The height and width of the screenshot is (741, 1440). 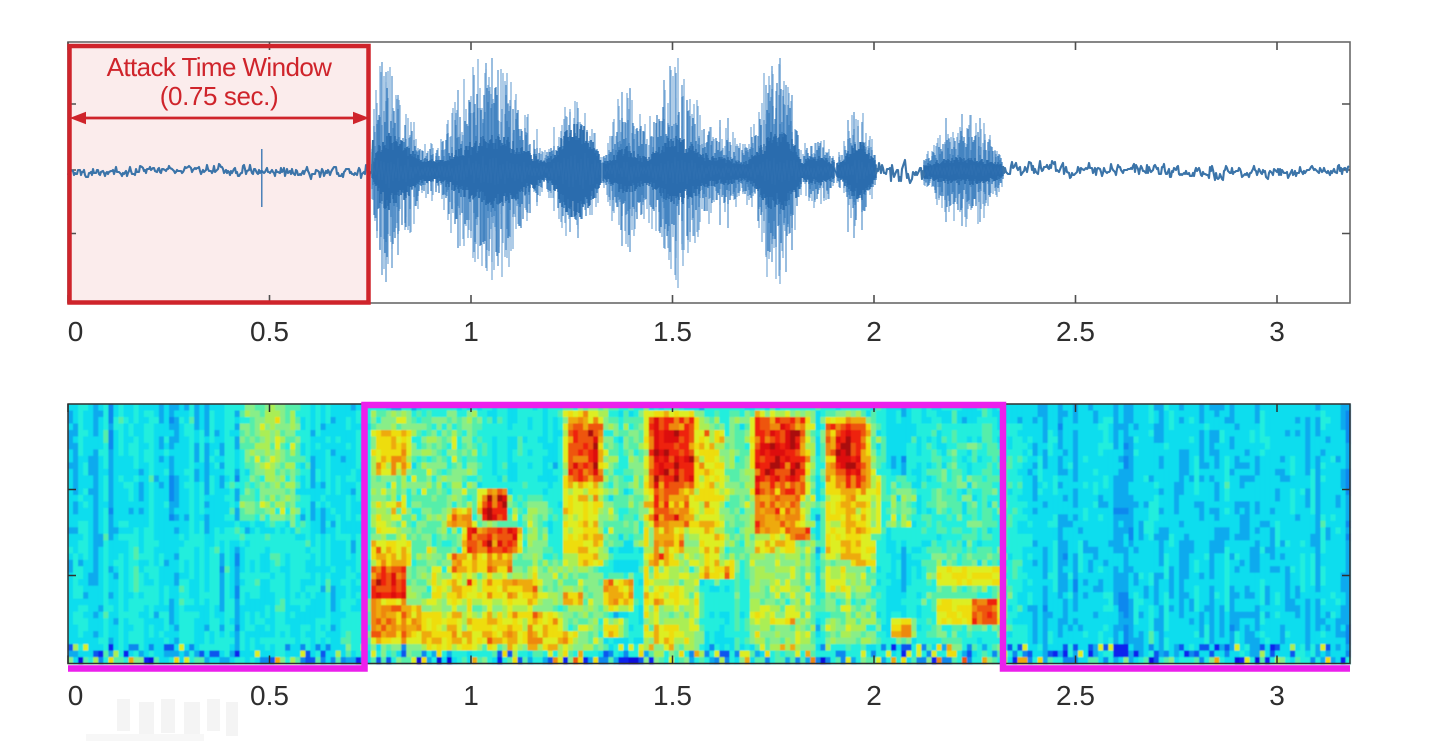 What do you see at coordinates (76, 331) in the screenshot?
I see `svg-text: 0` at bounding box center [76, 331].